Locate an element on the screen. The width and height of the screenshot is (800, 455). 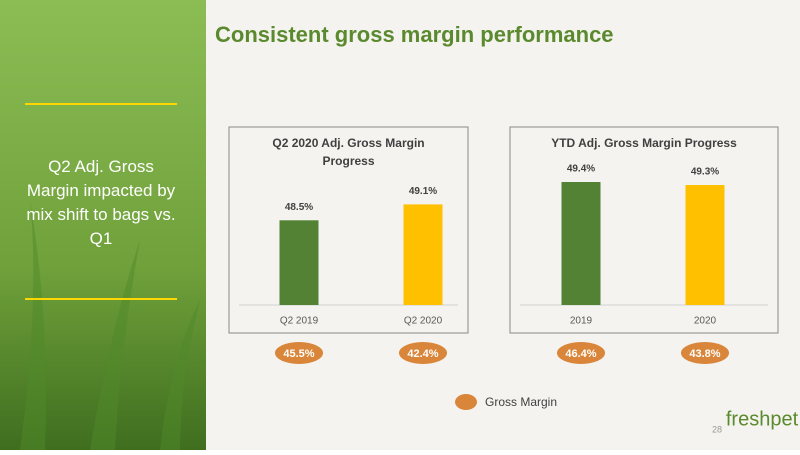
legend-swatch is located at coordinates (466, 402).